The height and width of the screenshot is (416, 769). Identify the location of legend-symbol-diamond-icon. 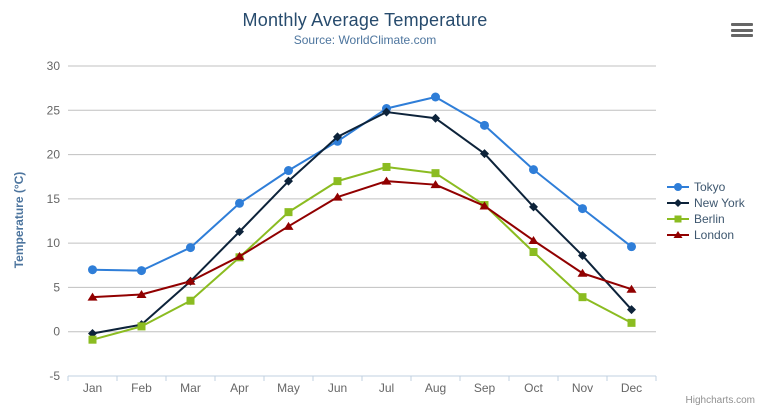
(678, 203).